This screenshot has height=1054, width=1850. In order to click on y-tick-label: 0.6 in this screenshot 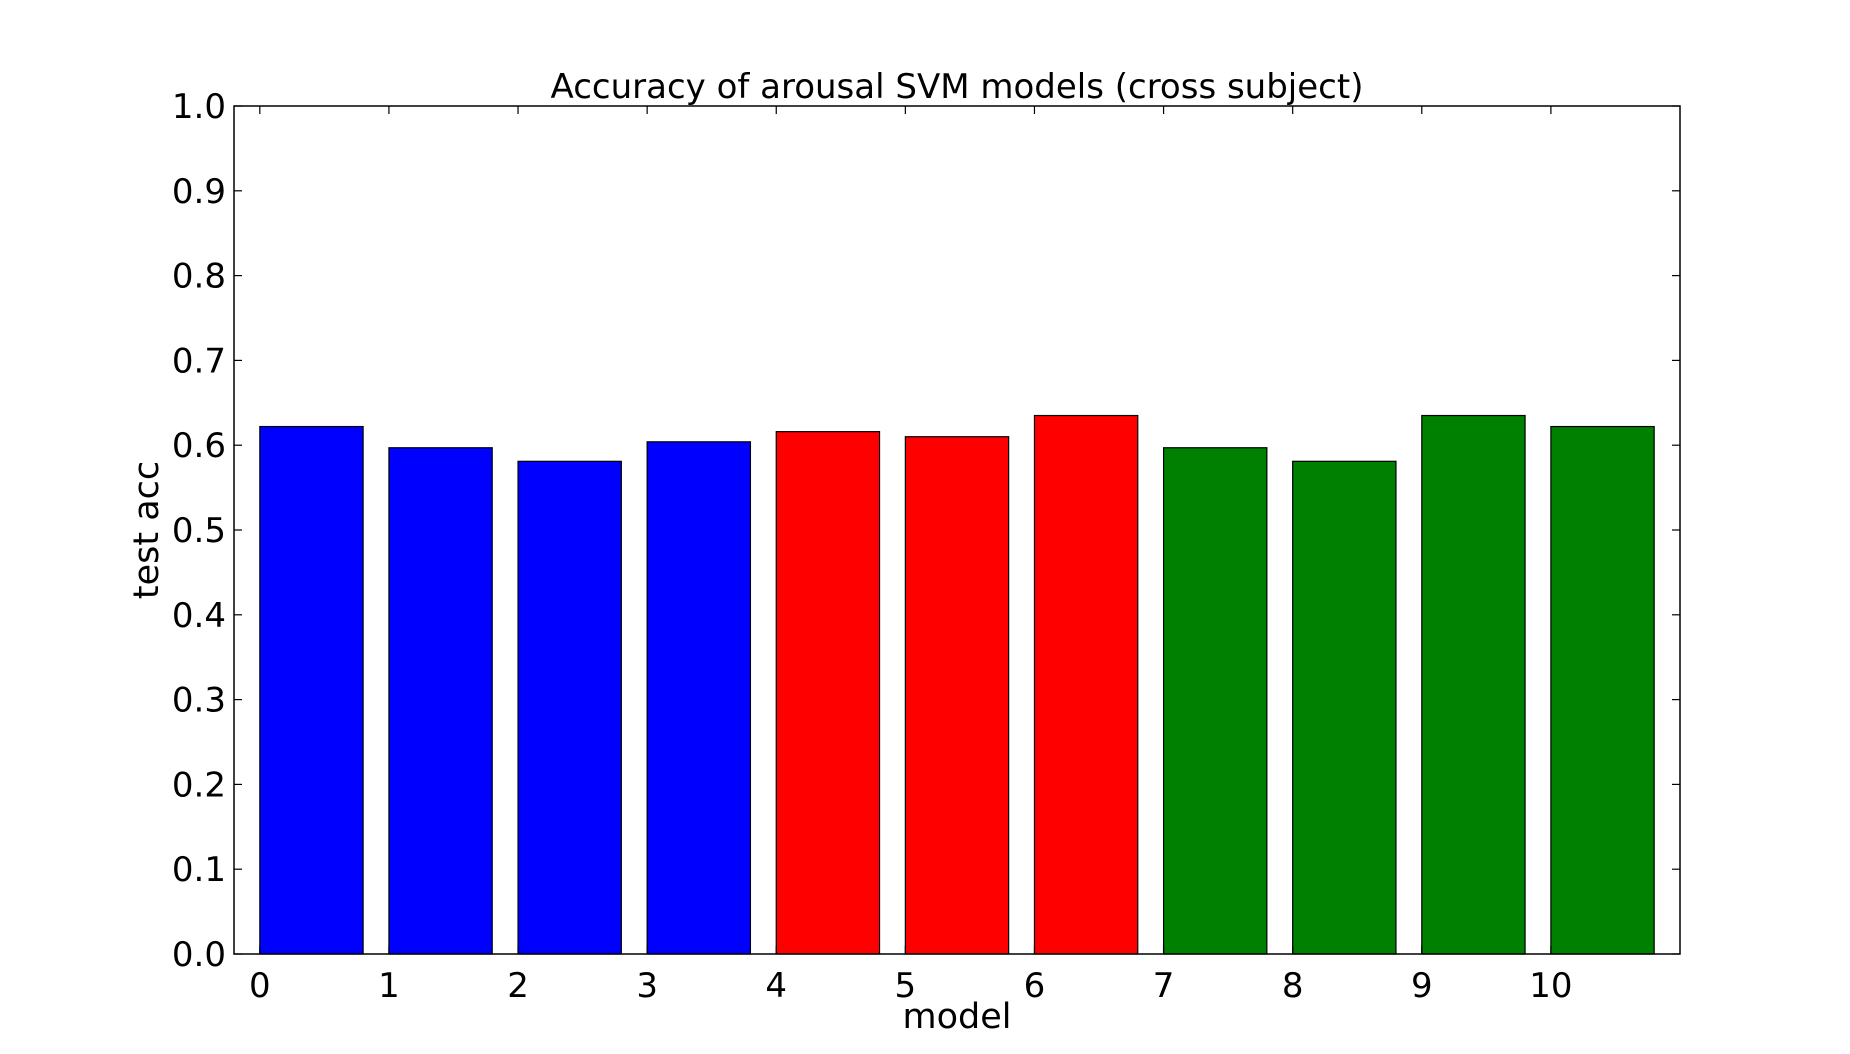, I will do `click(199, 446)`.